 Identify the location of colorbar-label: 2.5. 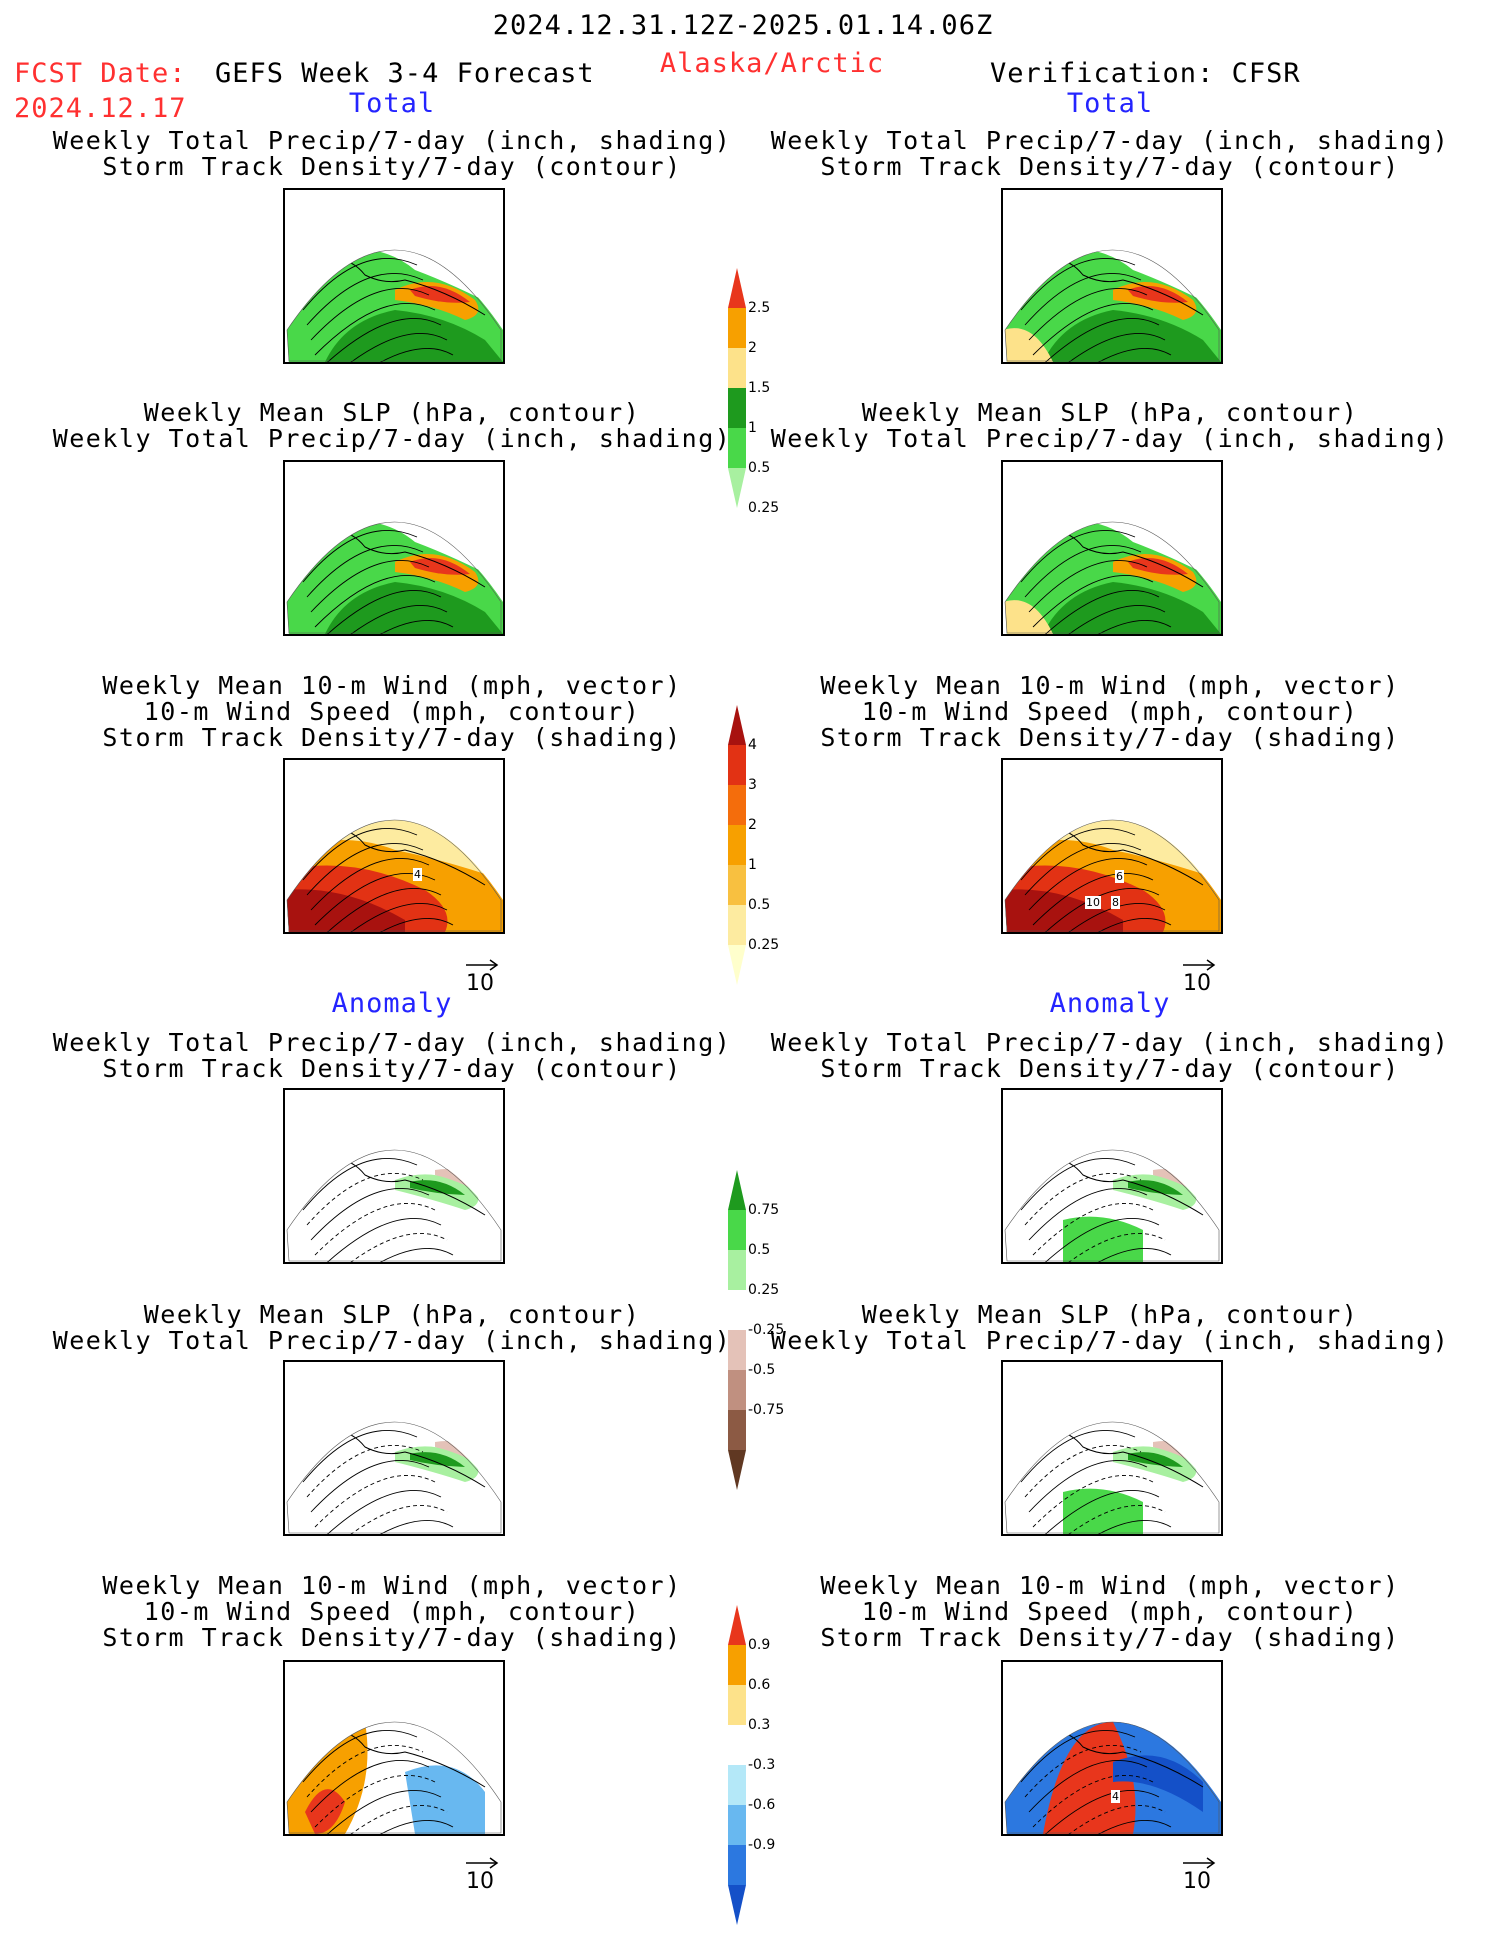
(759, 308).